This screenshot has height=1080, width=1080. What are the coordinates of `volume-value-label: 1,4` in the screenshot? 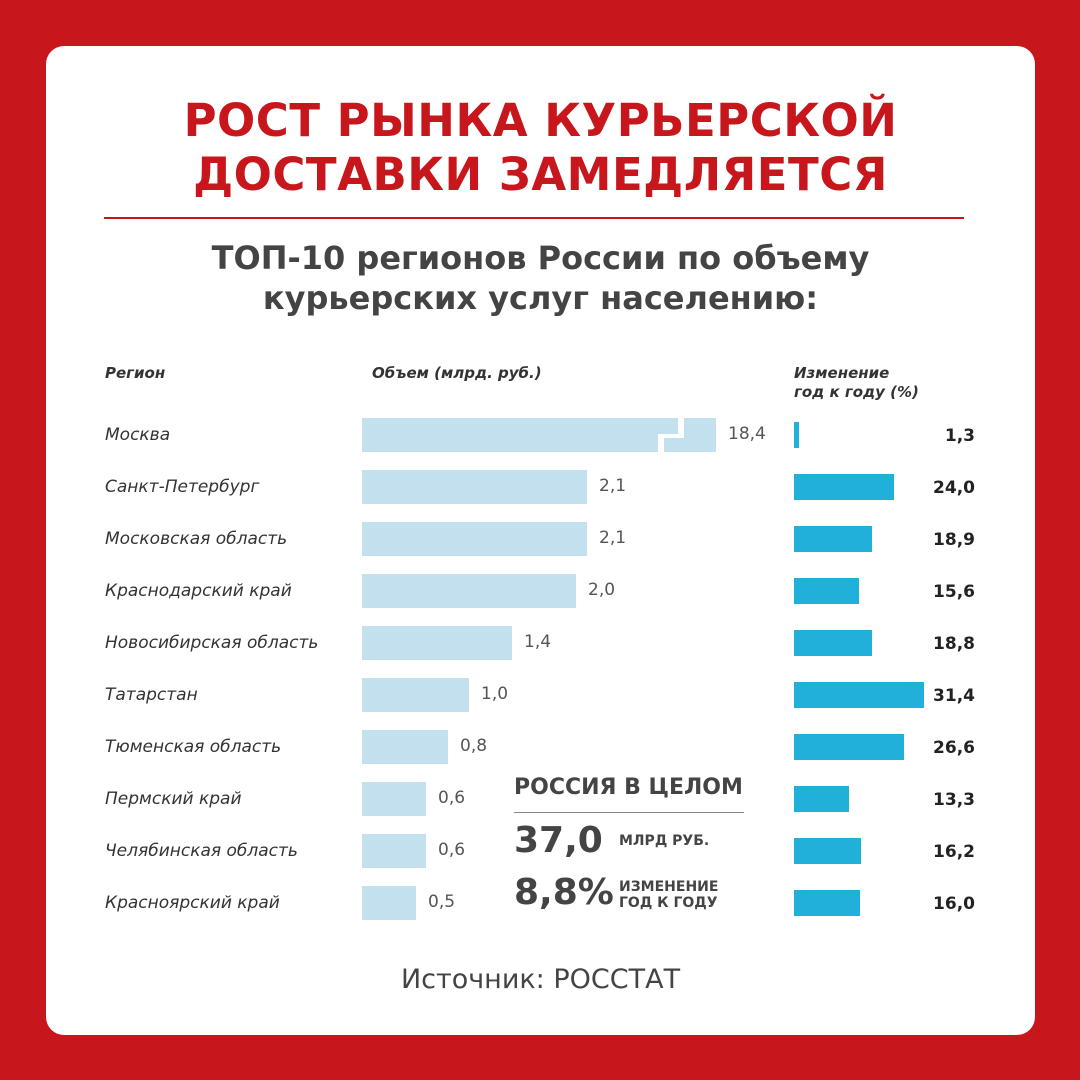 It's located at (538, 642).